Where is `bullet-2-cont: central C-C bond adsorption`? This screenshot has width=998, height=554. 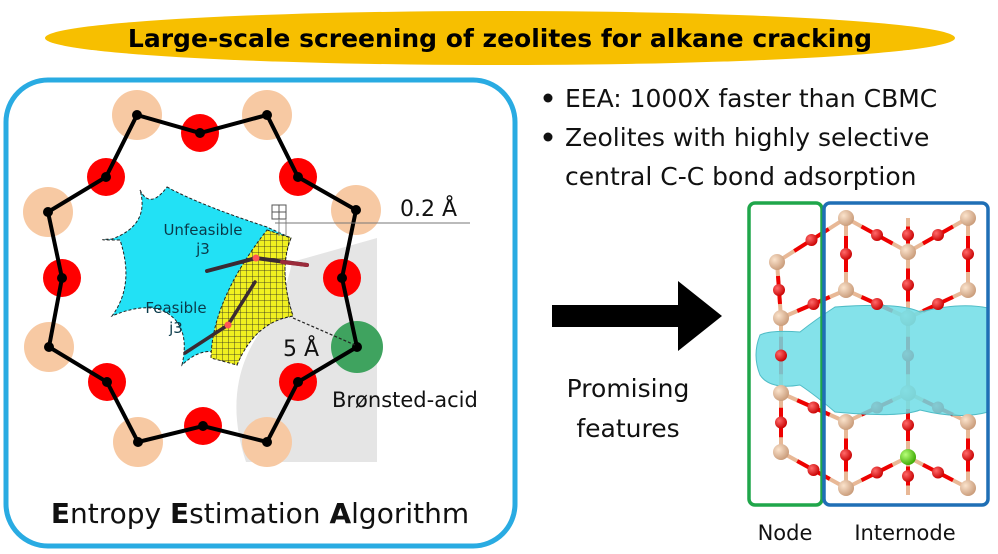
bullet-2-cont: central C-C bond adsorption is located at coordinates (741, 176).